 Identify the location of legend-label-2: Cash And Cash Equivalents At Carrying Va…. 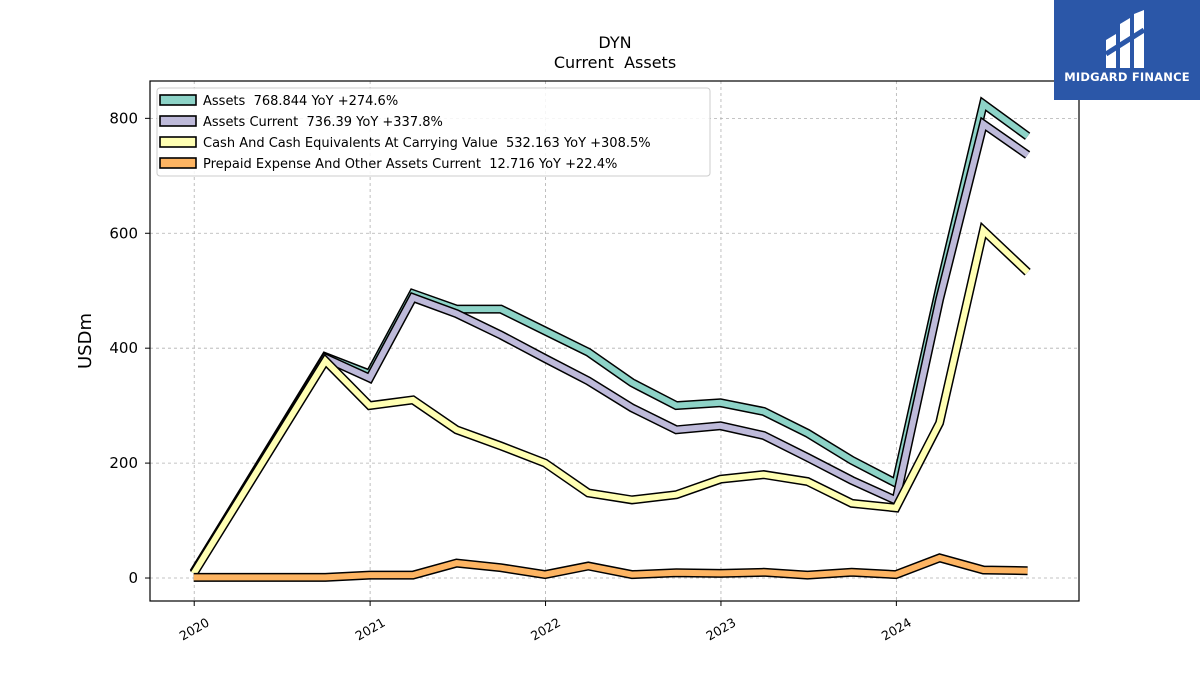
(427, 143).